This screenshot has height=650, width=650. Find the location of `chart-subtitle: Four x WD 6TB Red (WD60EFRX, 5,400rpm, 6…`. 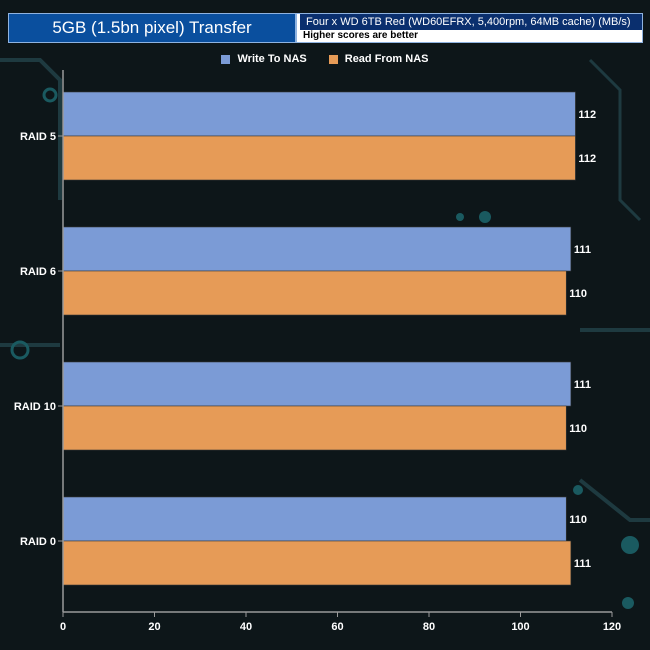

chart-subtitle: Four x WD 6TB Red (WD60EFRX, 5,400rpm, 6… is located at coordinates (469, 22).